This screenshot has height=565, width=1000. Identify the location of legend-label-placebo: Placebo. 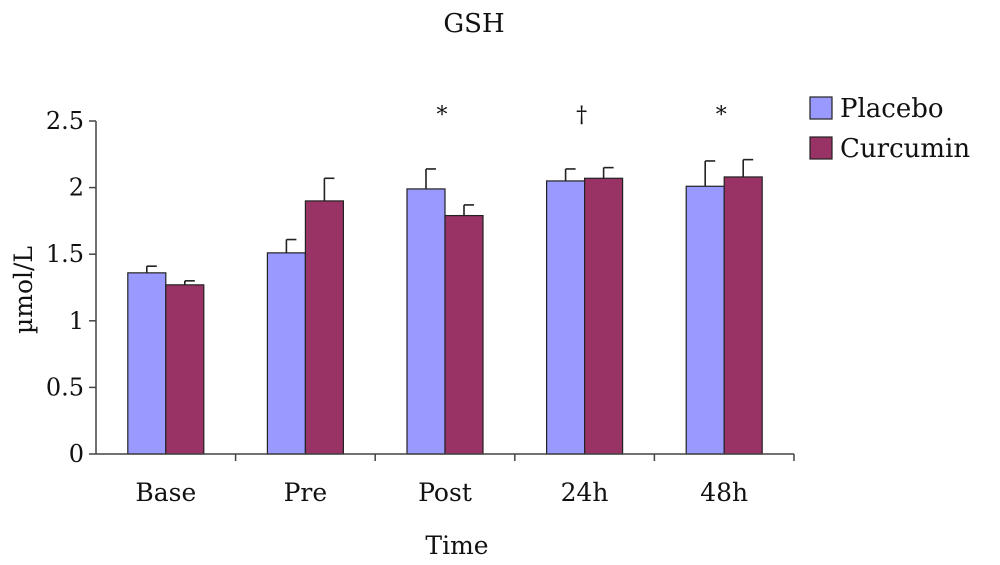
(892, 109).